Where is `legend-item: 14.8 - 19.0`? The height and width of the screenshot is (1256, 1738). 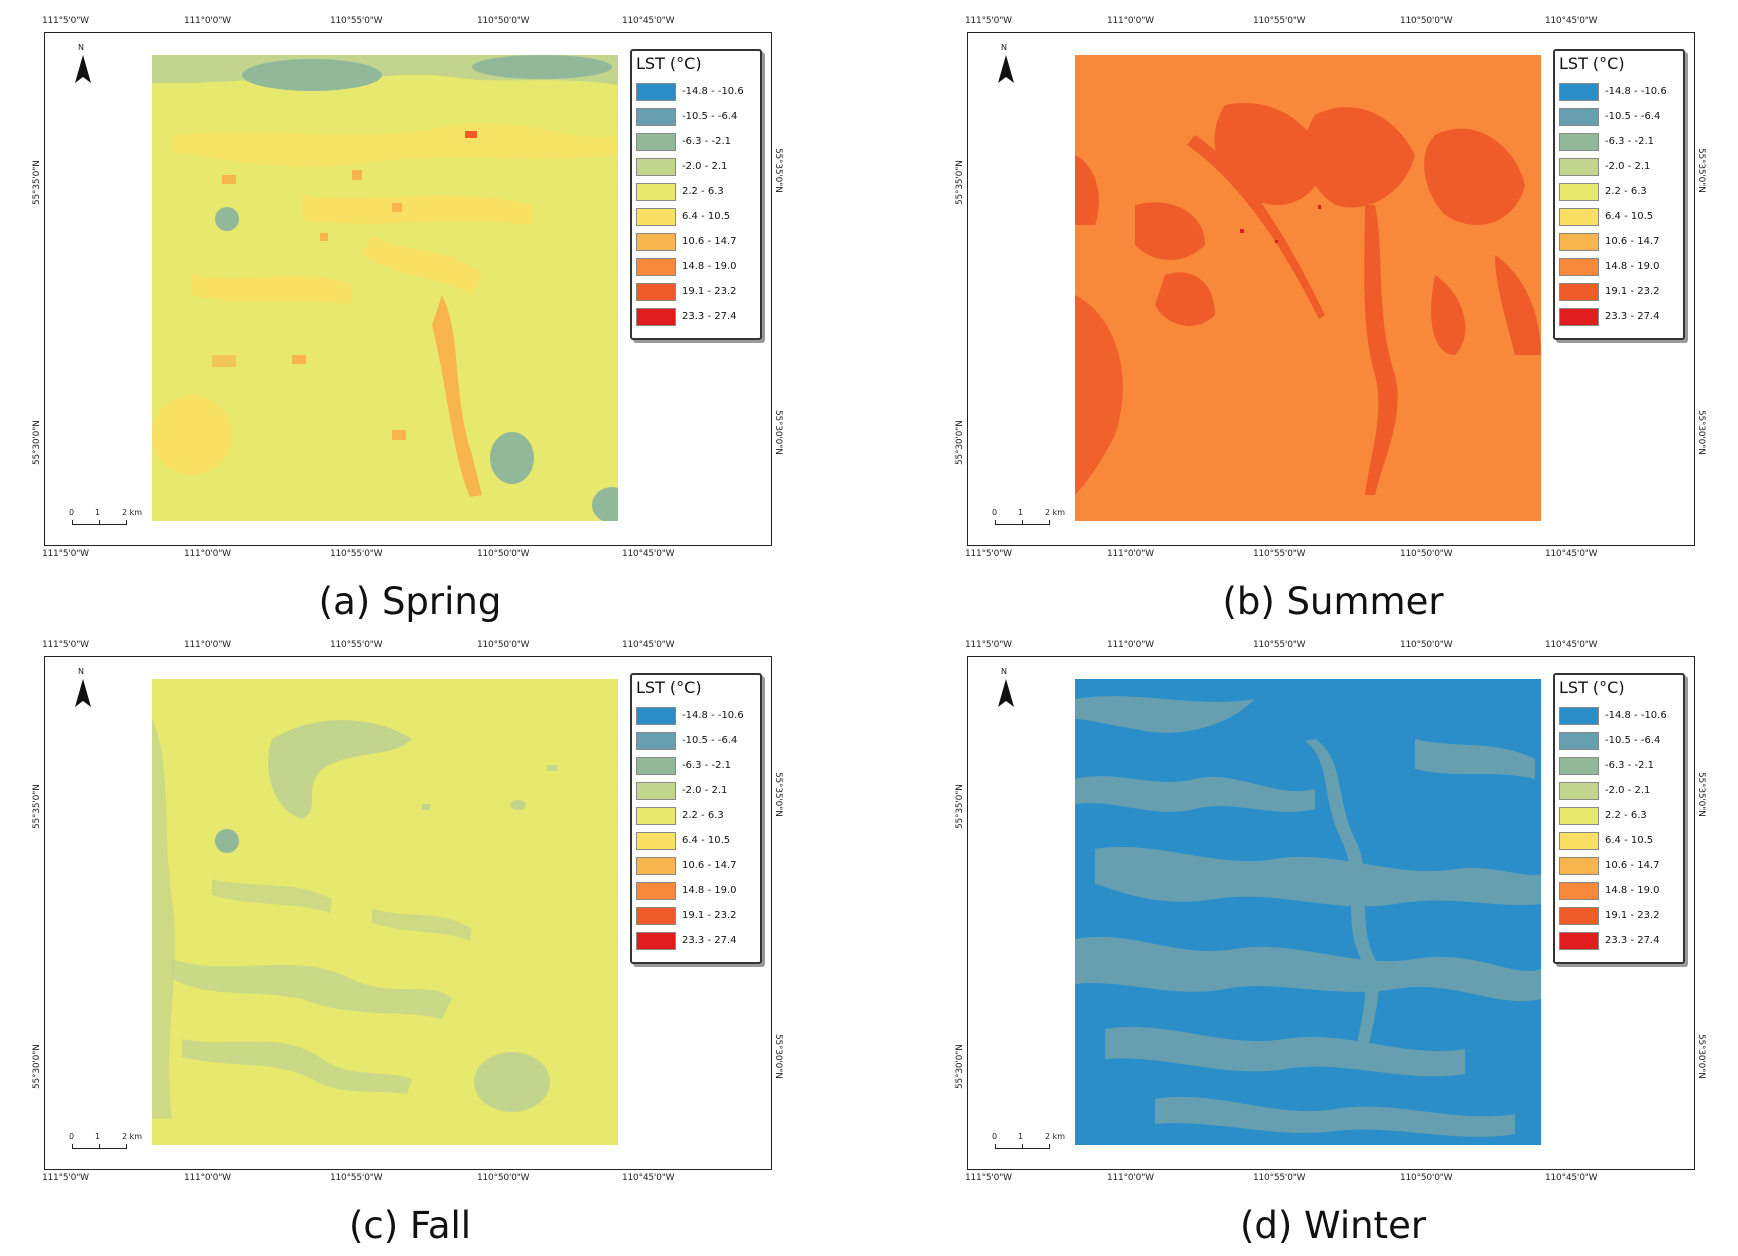
legend-item: 14.8 - 19.0 is located at coordinates (1619, 891).